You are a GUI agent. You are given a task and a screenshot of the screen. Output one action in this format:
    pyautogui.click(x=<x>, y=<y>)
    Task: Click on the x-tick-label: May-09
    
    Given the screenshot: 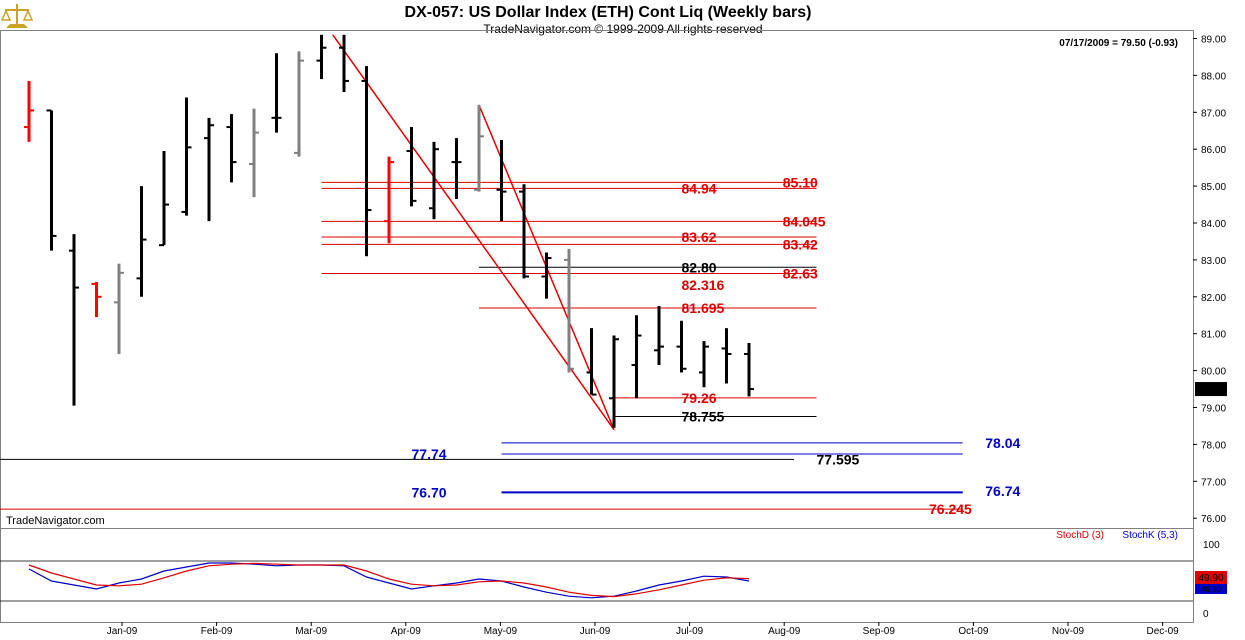 What is the action you would take?
    pyautogui.click(x=501, y=631)
    